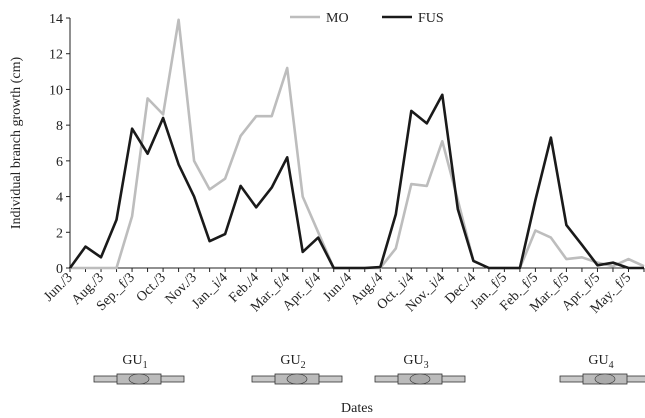 The image size is (645, 418). I want to click on y-tick-label: 6, so click(59, 162).